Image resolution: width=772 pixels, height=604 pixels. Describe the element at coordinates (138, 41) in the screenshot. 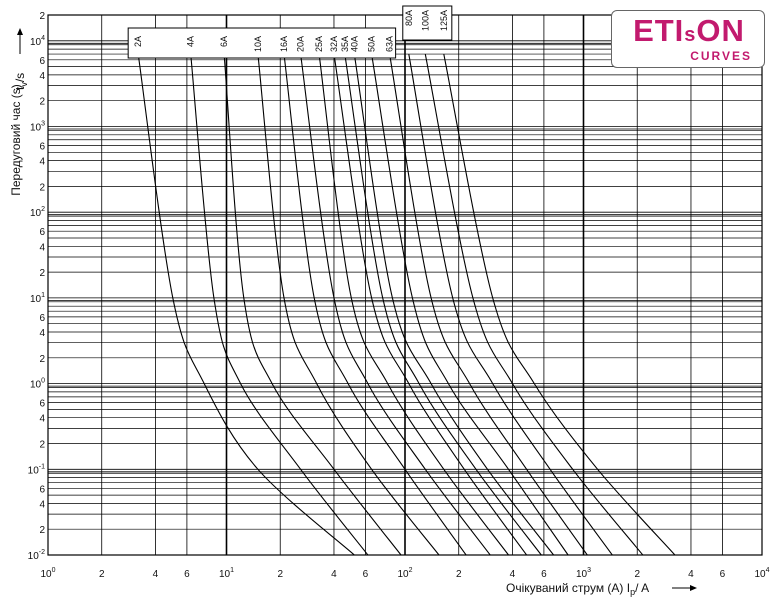

I see `curve-label-2a: 2A` at that location.